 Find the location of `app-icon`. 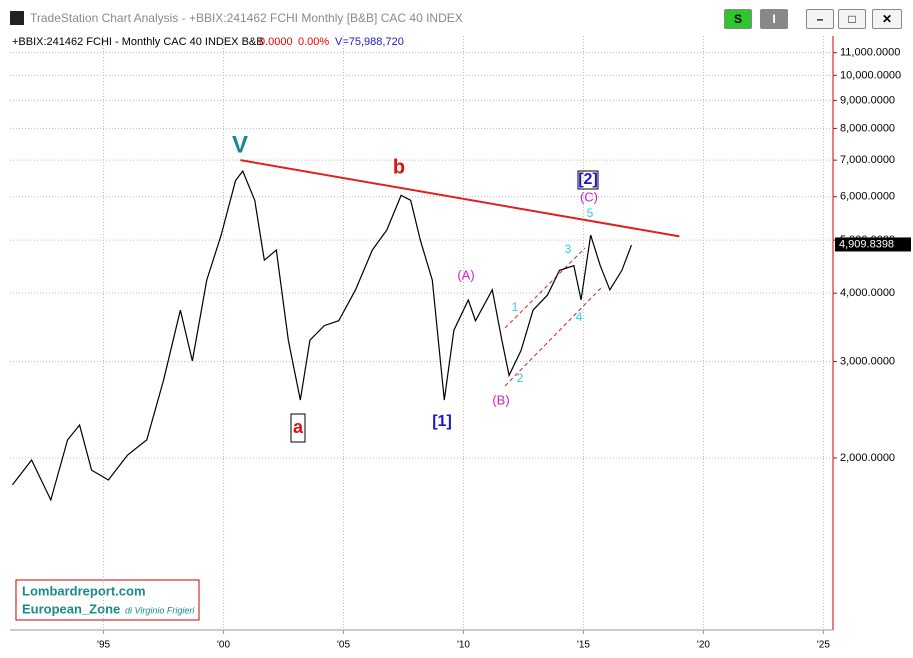

app-icon is located at coordinates (17, 18).